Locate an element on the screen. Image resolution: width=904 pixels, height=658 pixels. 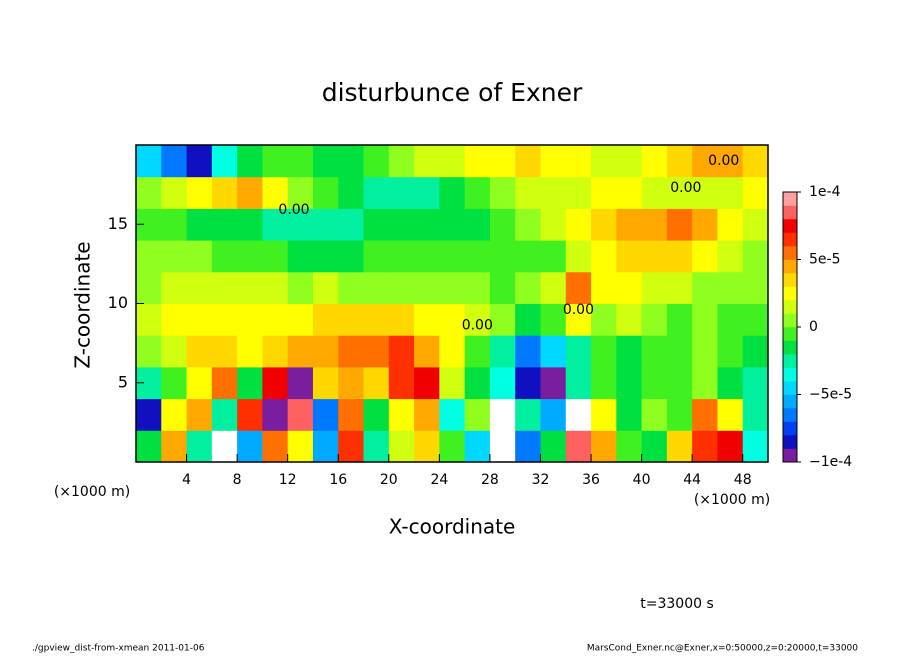
y-axis-label: Z-coordinate is located at coordinates (83, 304).